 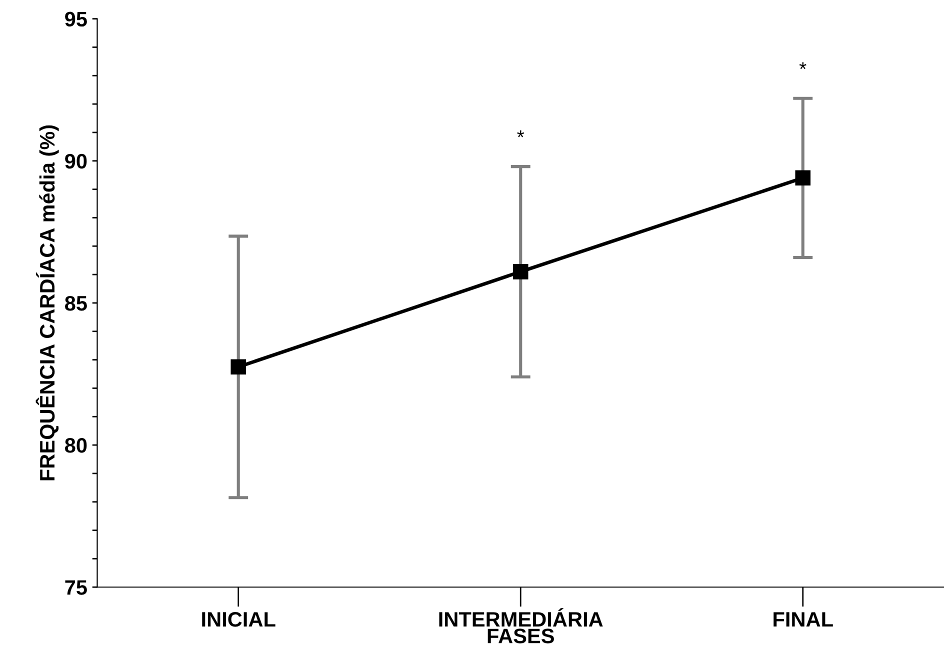 I want to click on x-axis-title: FASES, so click(x=521, y=636).